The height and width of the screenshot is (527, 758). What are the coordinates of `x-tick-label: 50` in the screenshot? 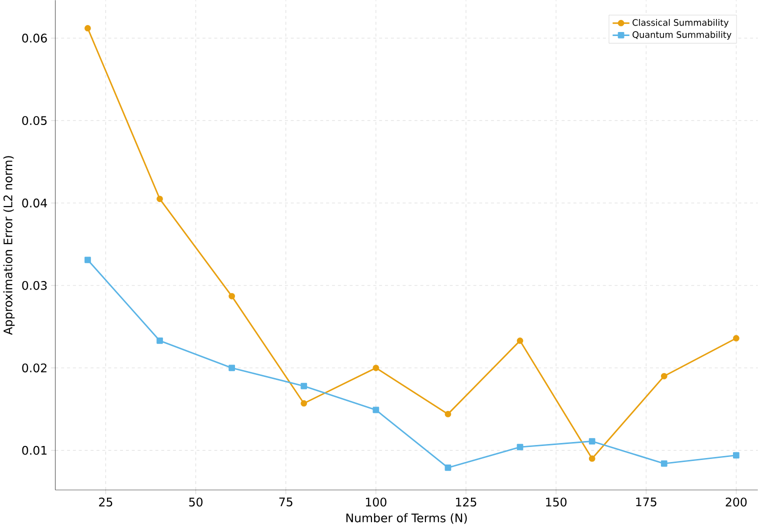 It's located at (195, 502).